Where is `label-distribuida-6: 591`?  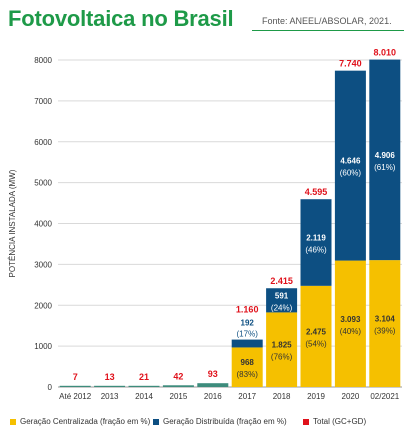
label-distribuida-6: 591 is located at coordinates (282, 295).